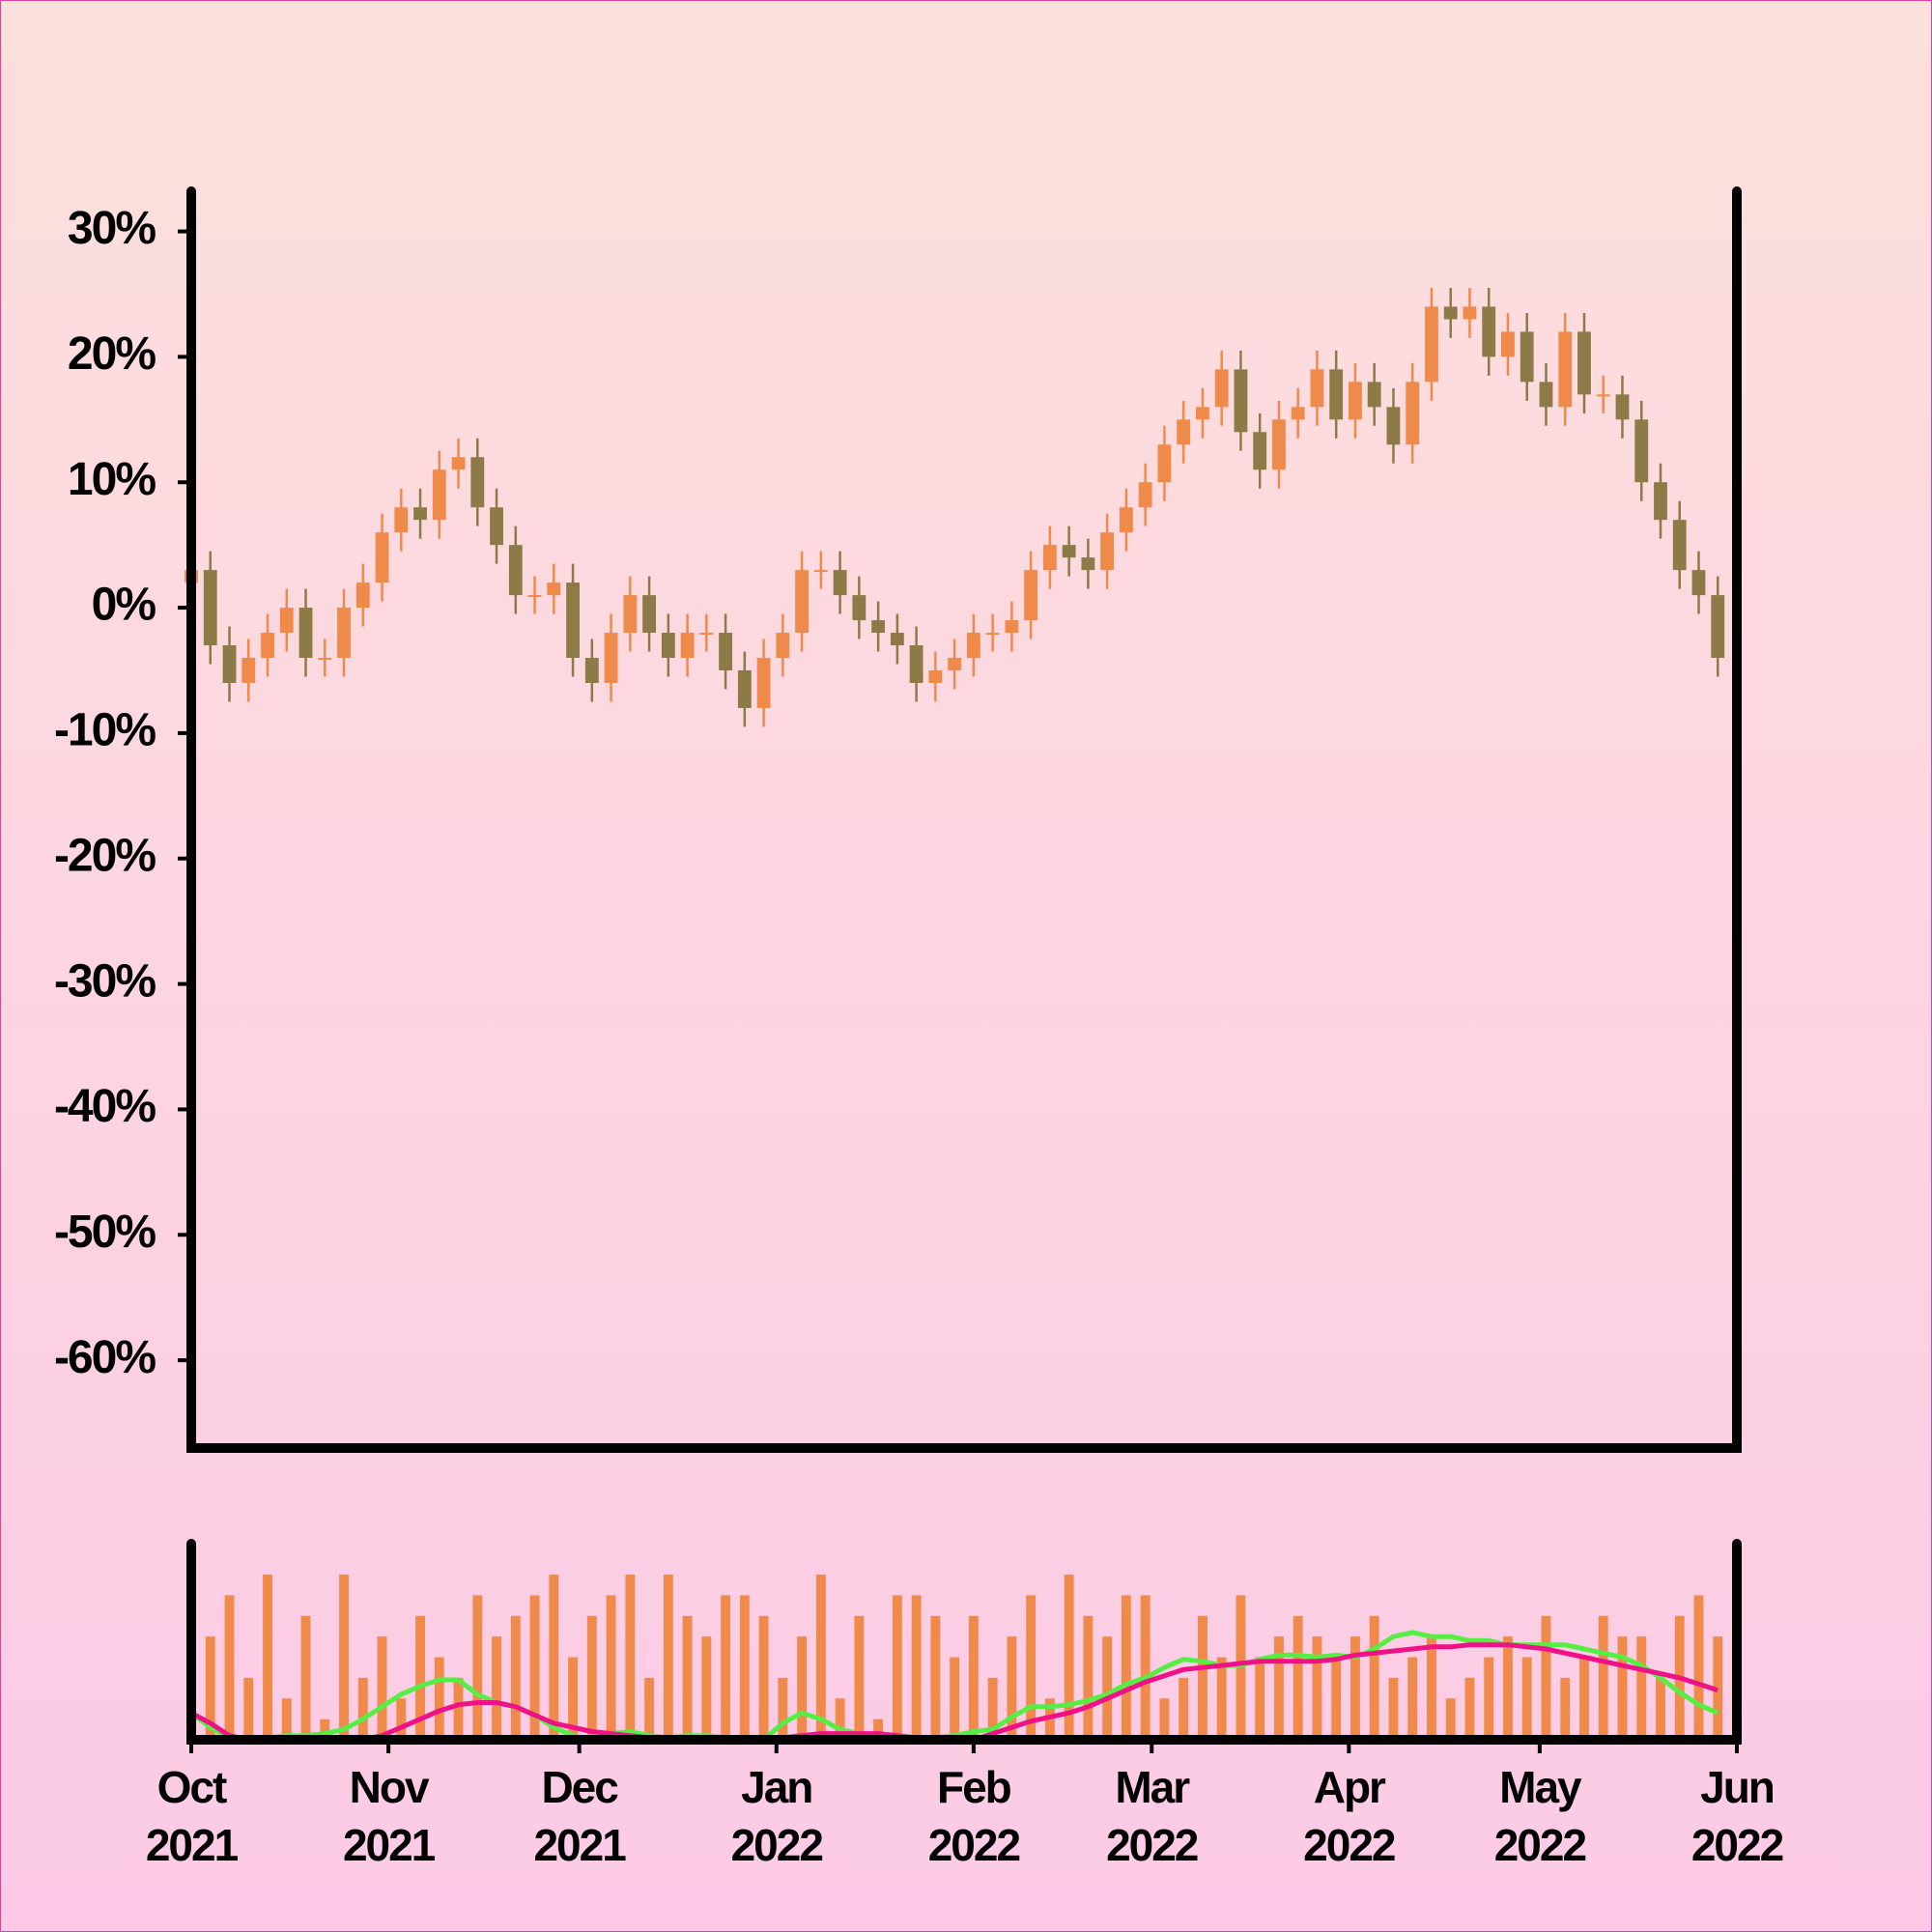  Describe the element at coordinates (192, 1816) in the screenshot. I see `x-tick-label: Oct 2021` at that location.